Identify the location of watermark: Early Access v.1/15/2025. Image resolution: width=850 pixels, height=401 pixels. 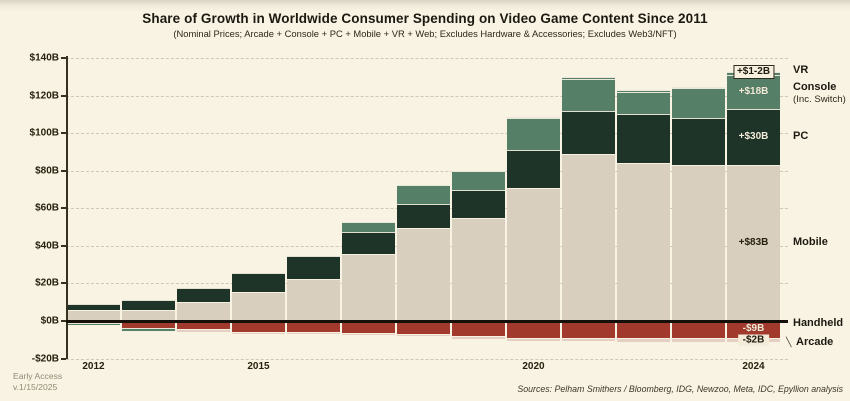
(37, 382).